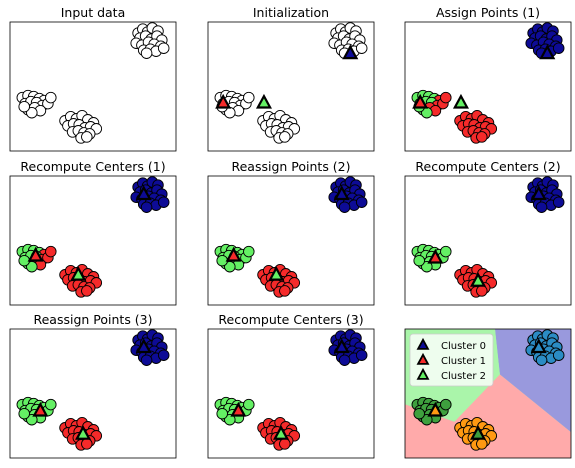  Describe the element at coordinates (488, 12) in the screenshot. I see `panel-title: Assign Points (1)` at that location.